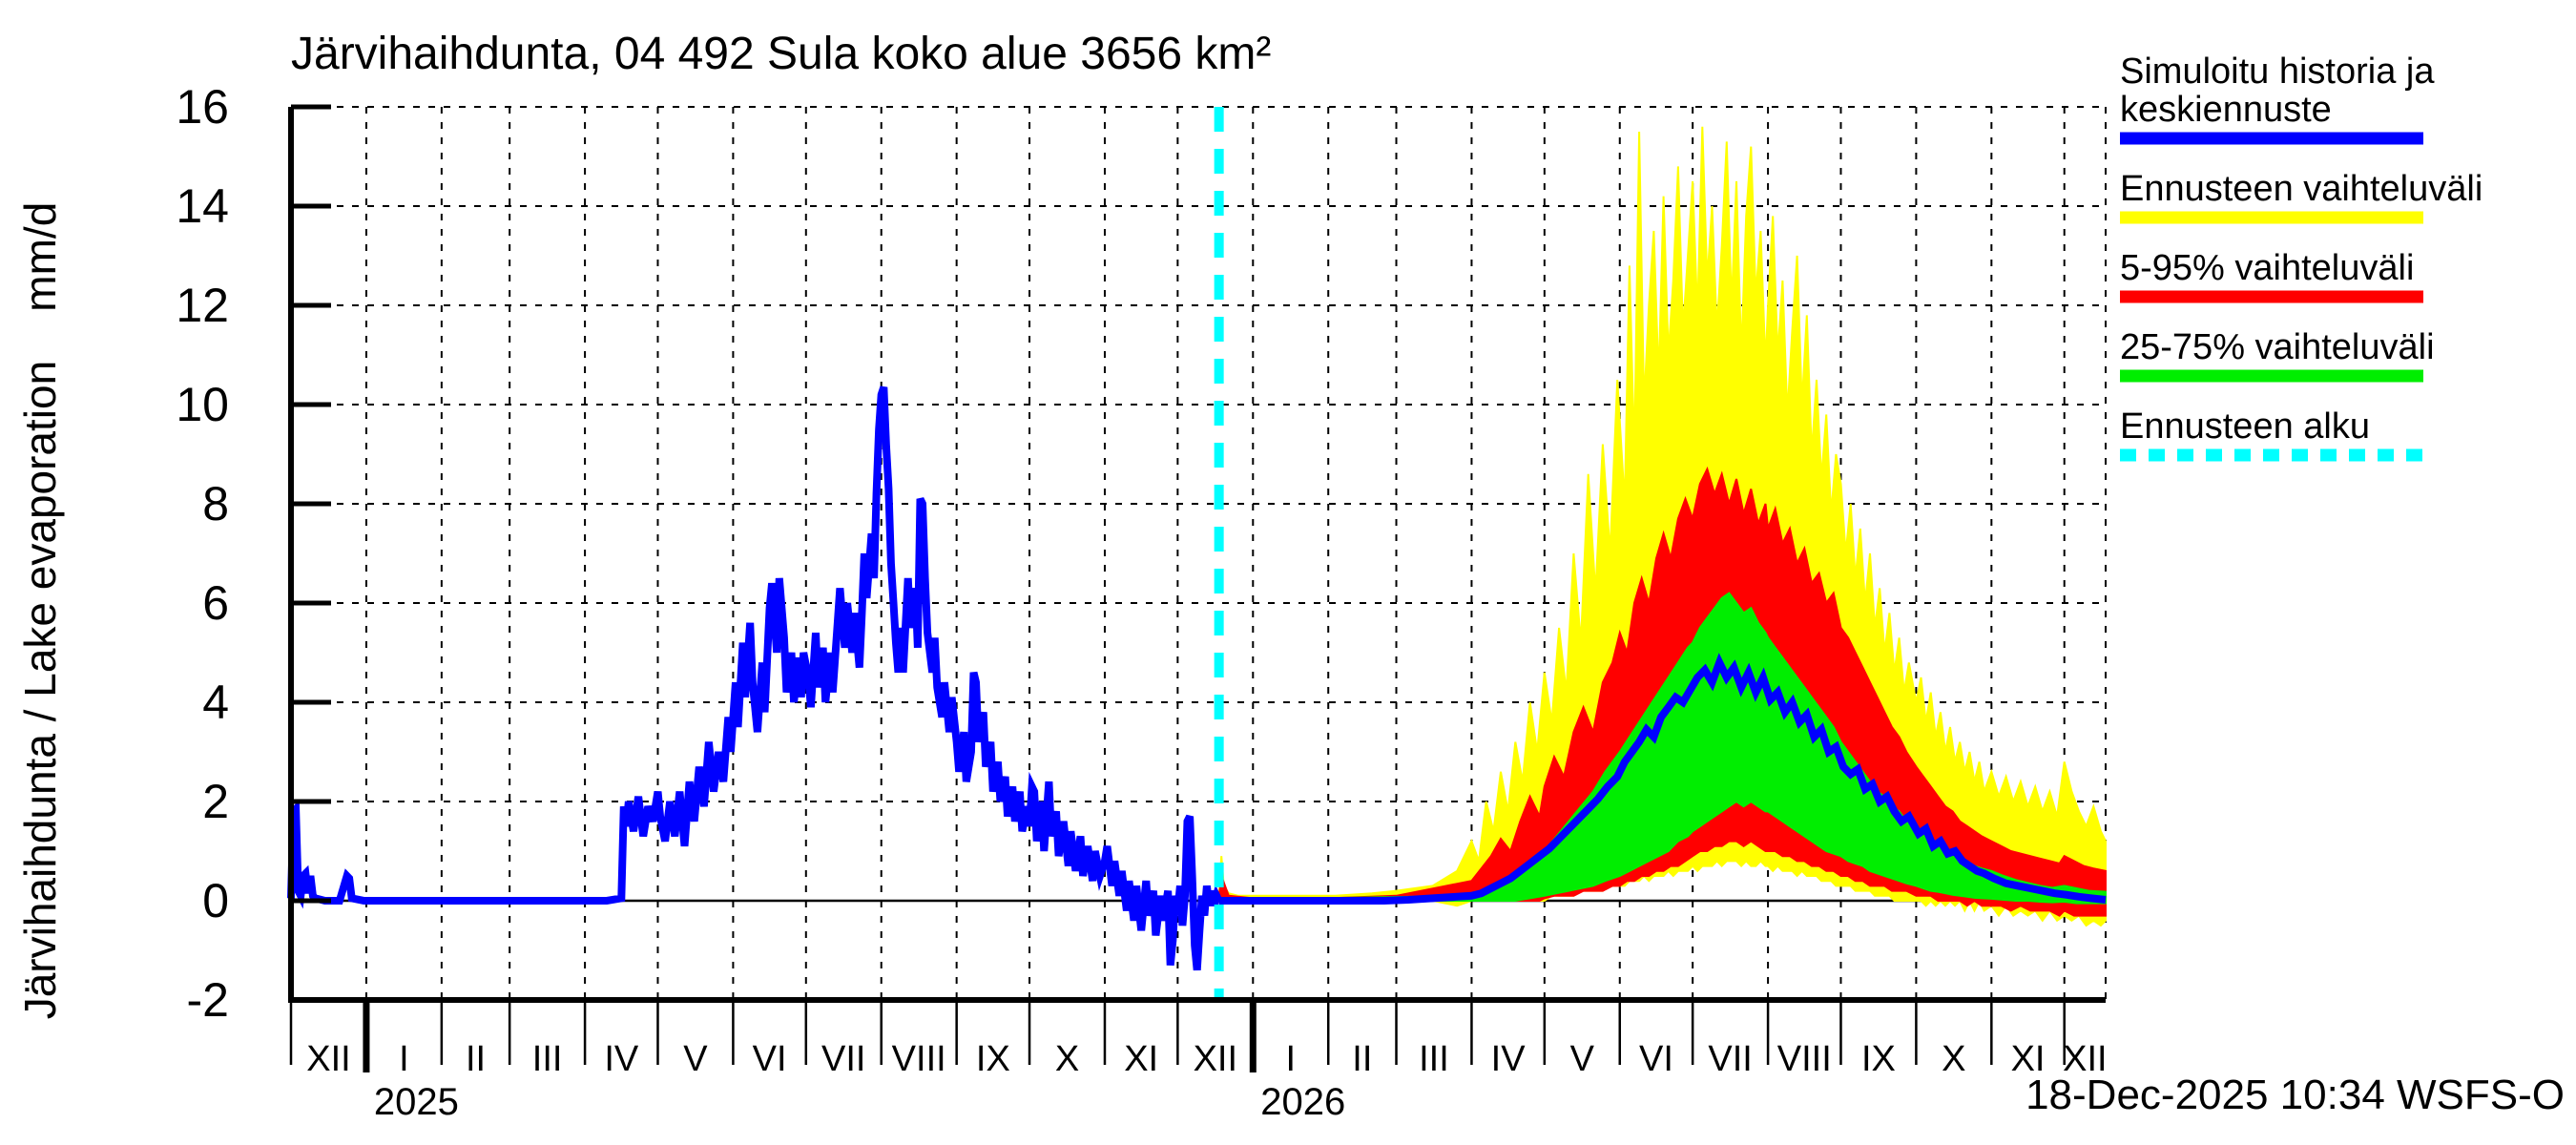 This screenshot has height=1145, width=2576. I want to click on legend-item-3: 25-75% vaihteluväli, so click(2277, 355).